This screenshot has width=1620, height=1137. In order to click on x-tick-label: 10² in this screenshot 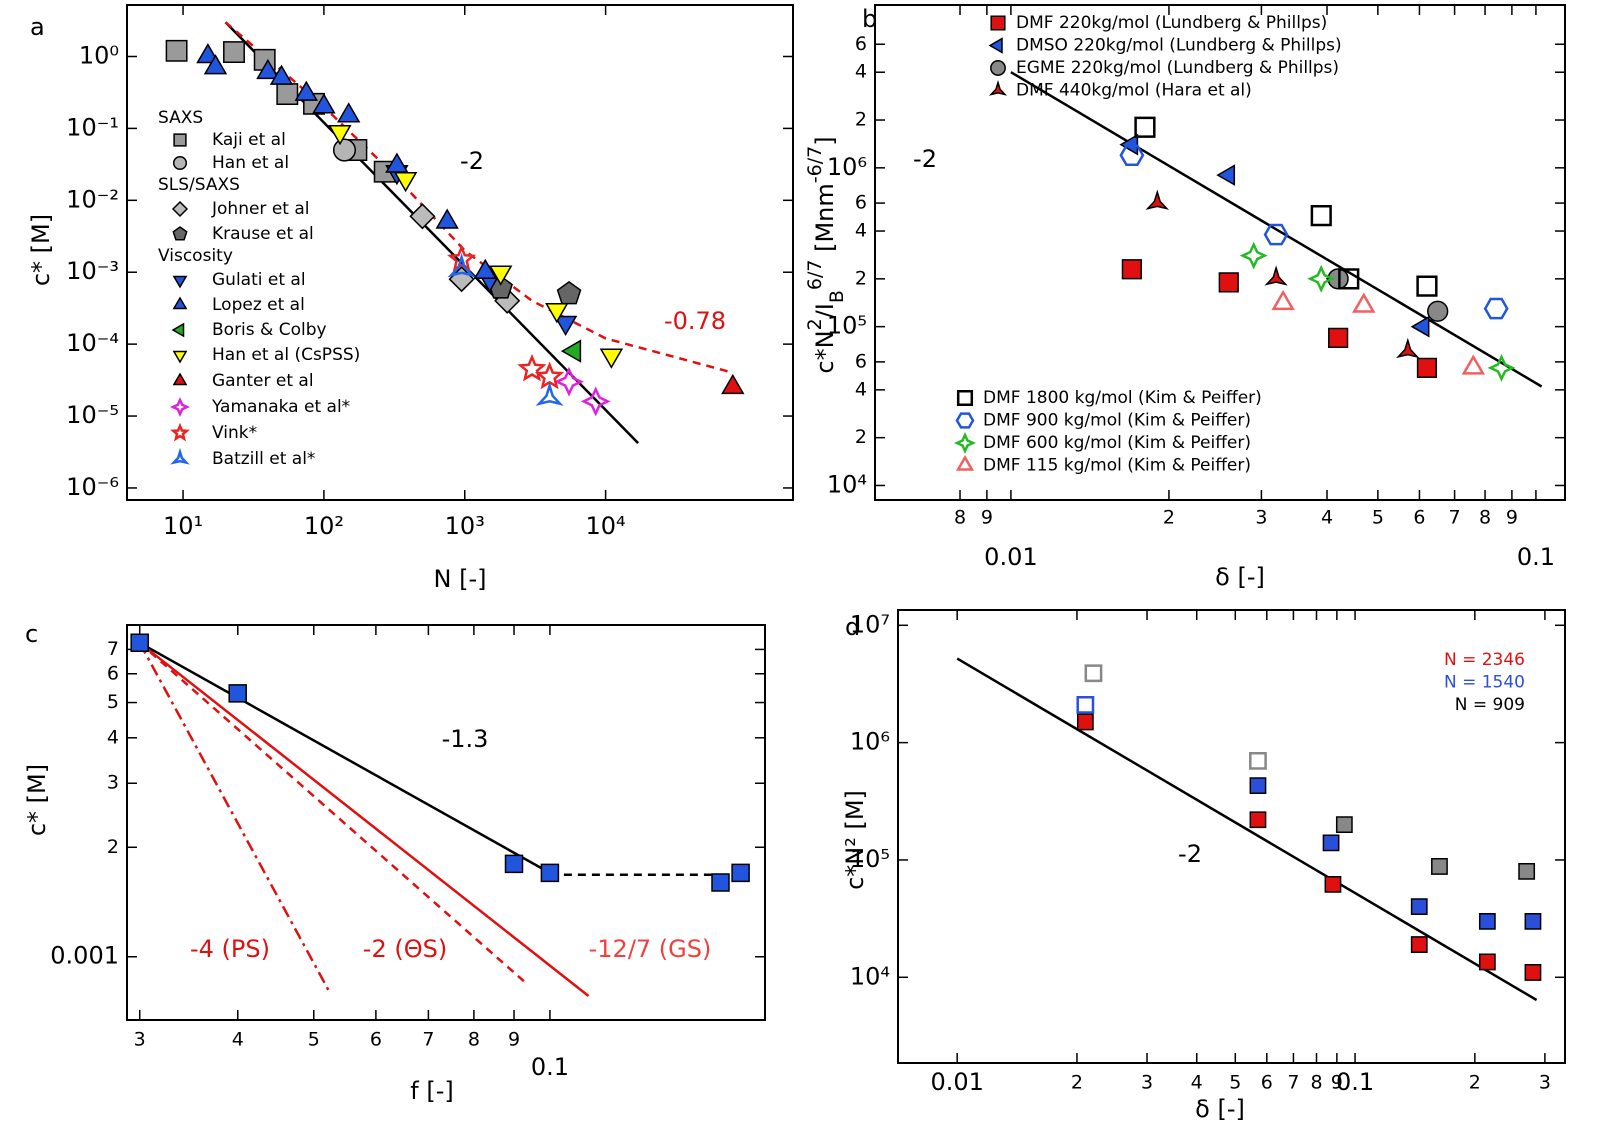, I will do `click(324, 526)`.